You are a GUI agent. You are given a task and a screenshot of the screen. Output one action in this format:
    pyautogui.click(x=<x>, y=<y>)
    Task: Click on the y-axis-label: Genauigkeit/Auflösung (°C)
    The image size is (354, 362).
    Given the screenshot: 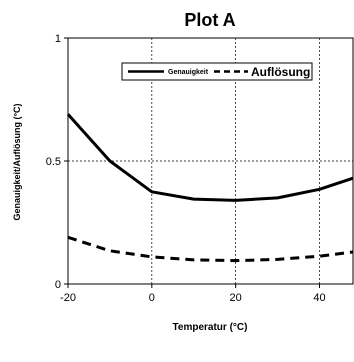 What is the action you would take?
    pyautogui.click(x=17, y=161)
    